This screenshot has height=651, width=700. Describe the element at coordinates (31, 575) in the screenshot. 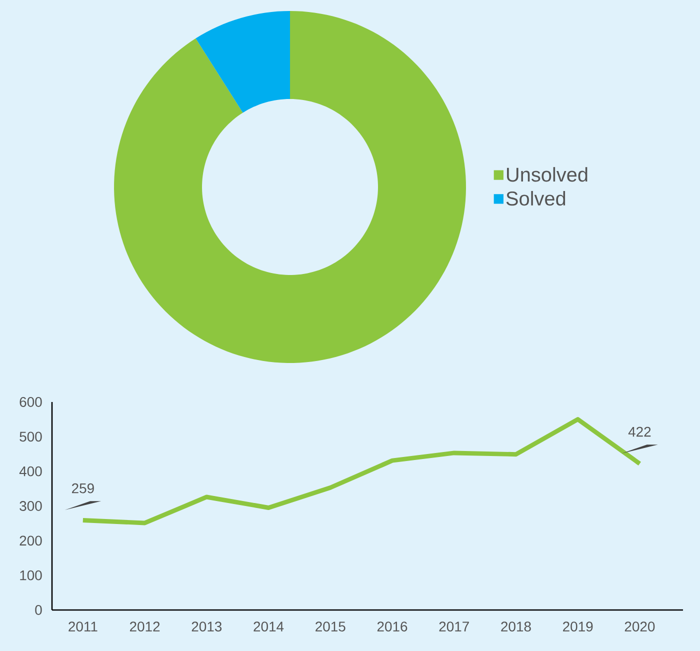

I see `y-tick-label: 100` at that location.